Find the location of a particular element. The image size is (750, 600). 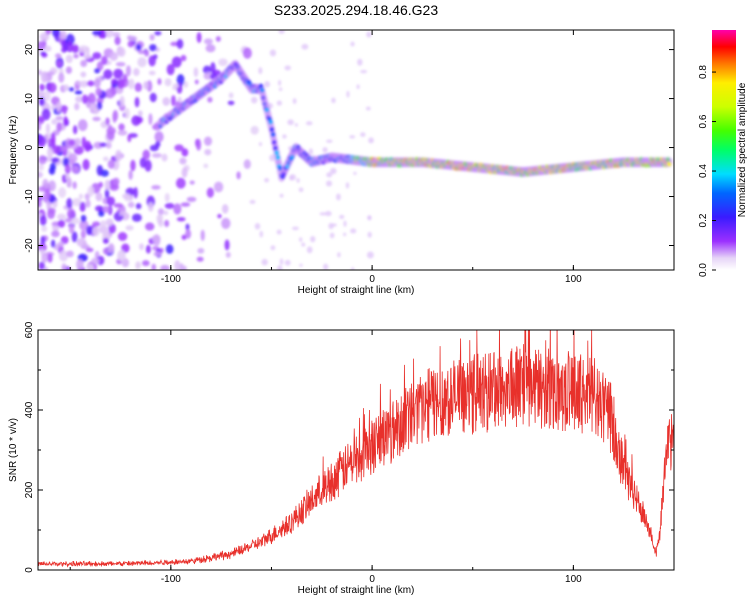

y-tick-label: 400 is located at coordinates (29, 409).